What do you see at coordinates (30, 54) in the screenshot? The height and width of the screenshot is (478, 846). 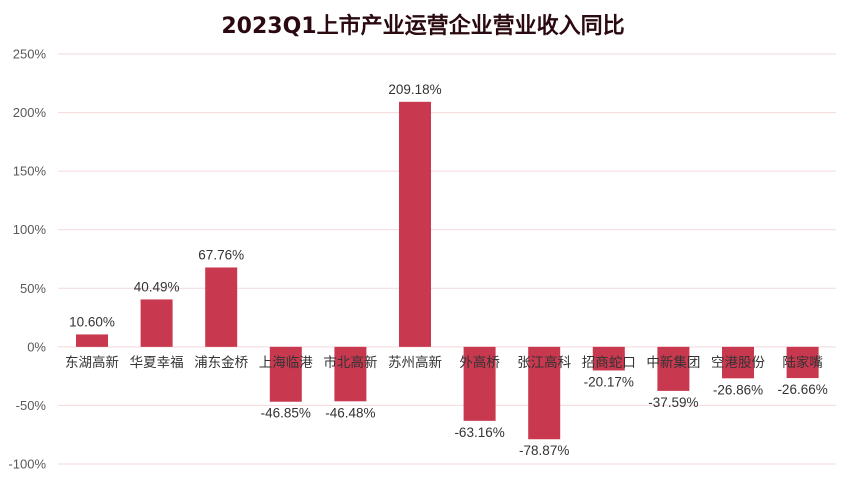 I see `y-tick-label: 250%` at bounding box center [30, 54].